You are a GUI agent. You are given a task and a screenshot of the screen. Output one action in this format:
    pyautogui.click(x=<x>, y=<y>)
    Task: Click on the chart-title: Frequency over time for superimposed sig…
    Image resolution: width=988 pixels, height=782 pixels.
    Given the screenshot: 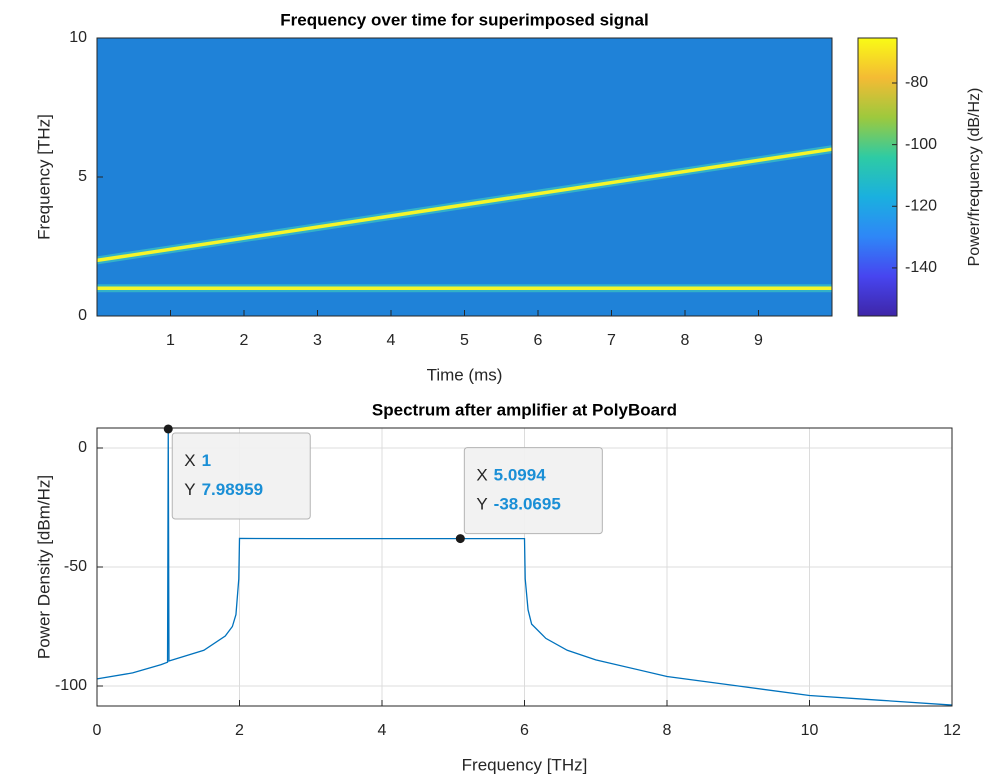 What is the action you would take?
    pyautogui.click(x=464, y=19)
    